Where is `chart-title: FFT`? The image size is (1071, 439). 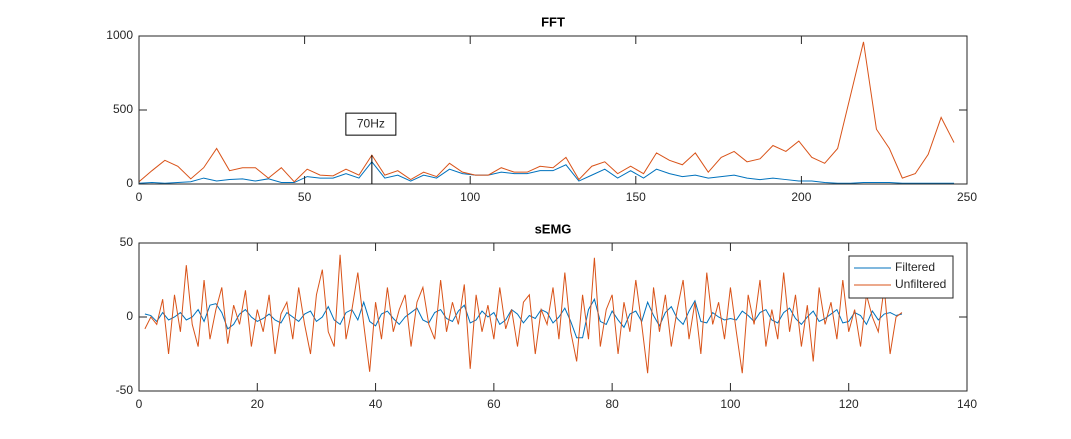 chart-title: FFT is located at coordinates (553, 21).